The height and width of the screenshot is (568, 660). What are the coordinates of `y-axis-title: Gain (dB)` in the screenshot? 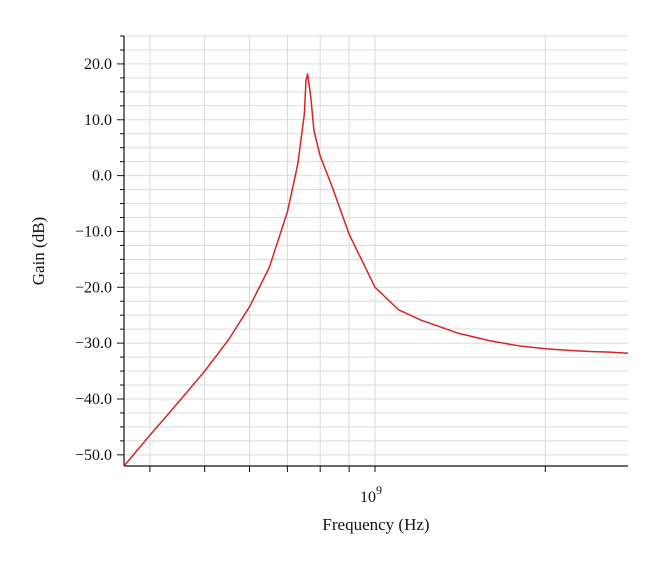 It's located at (38, 251).